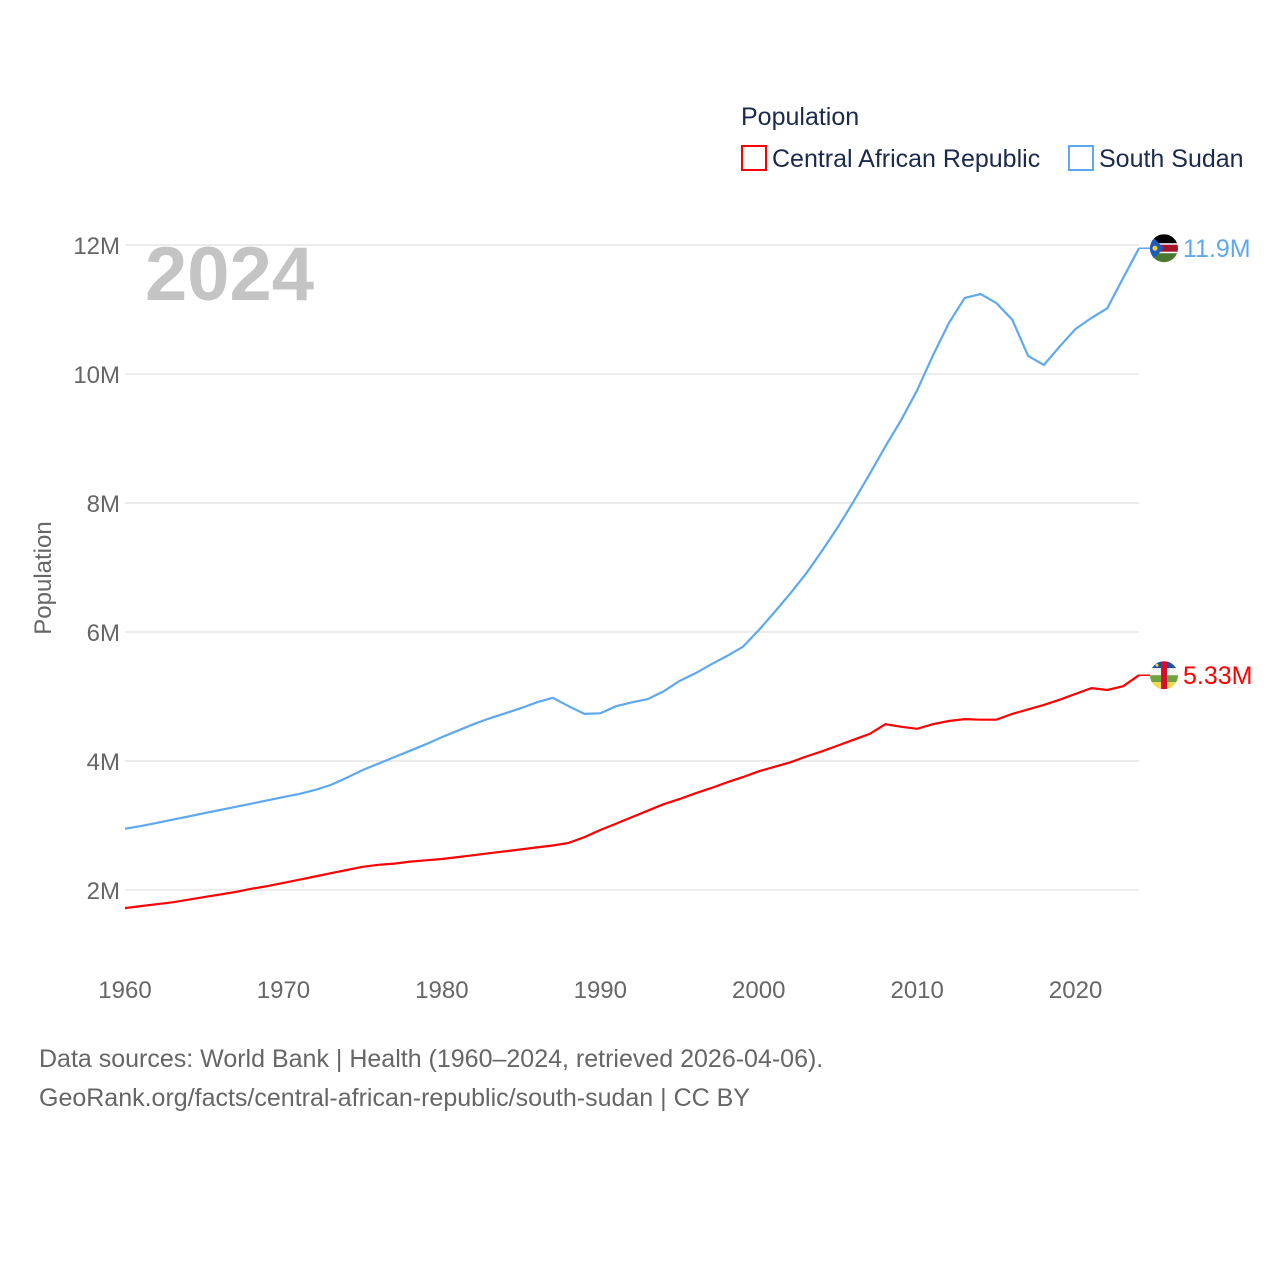 The width and height of the screenshot is (1280, 1280). I want to click on legend-item-car: Central African Republic, so click(890, 159).